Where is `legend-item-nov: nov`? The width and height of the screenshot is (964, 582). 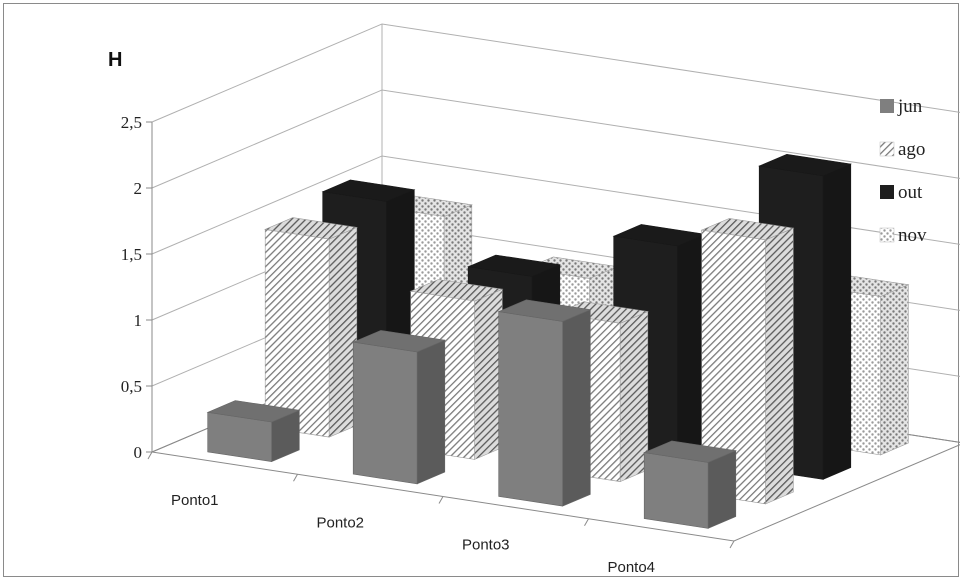
legend-item-nov: nov is located at coordinates (903, 235).